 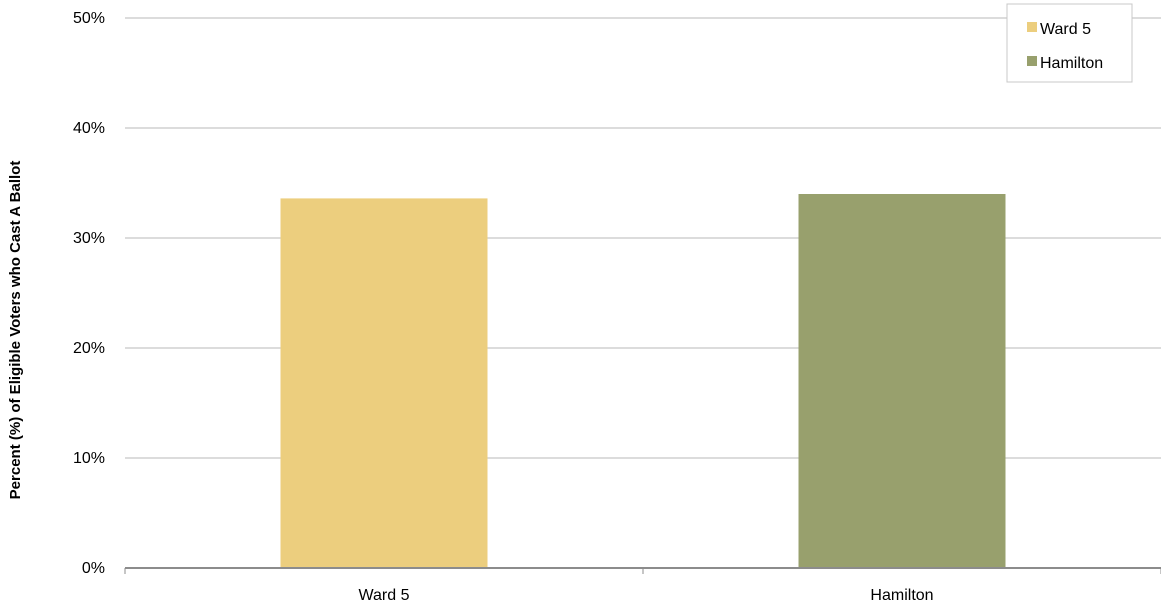 What do you see at coordinates (1071, 63) in the screenshot?
I see `legend-label: Hamilton` at bounding box center [1071, 63].